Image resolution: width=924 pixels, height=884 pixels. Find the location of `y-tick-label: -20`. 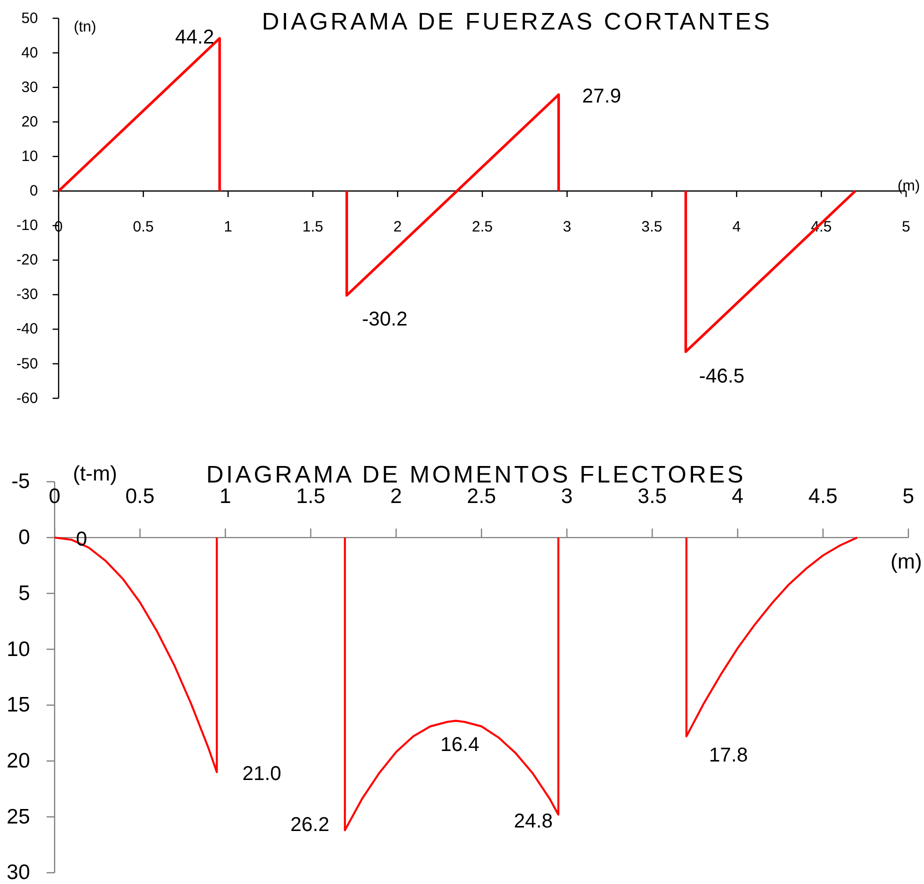

y-tick-label: -20 is located at coordinates (27, 260).